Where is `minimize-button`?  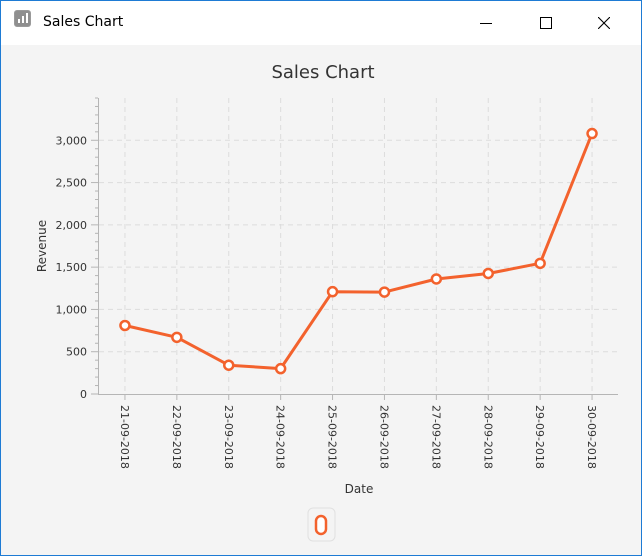
minimize-button is located at coordinates (486, 23).